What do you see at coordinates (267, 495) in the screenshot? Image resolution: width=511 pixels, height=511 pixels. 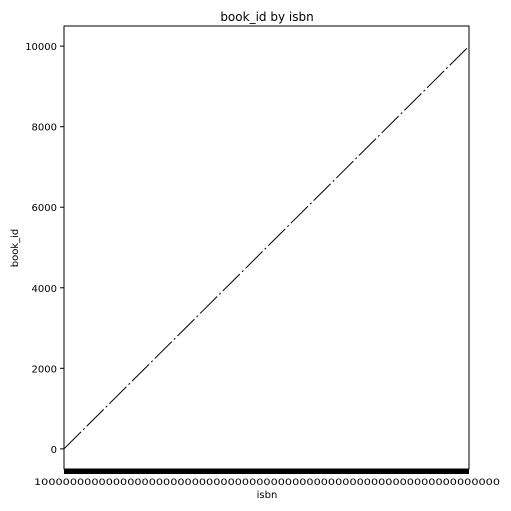 I see `x-axis-label: isbn` at bounding box center [267, 495].